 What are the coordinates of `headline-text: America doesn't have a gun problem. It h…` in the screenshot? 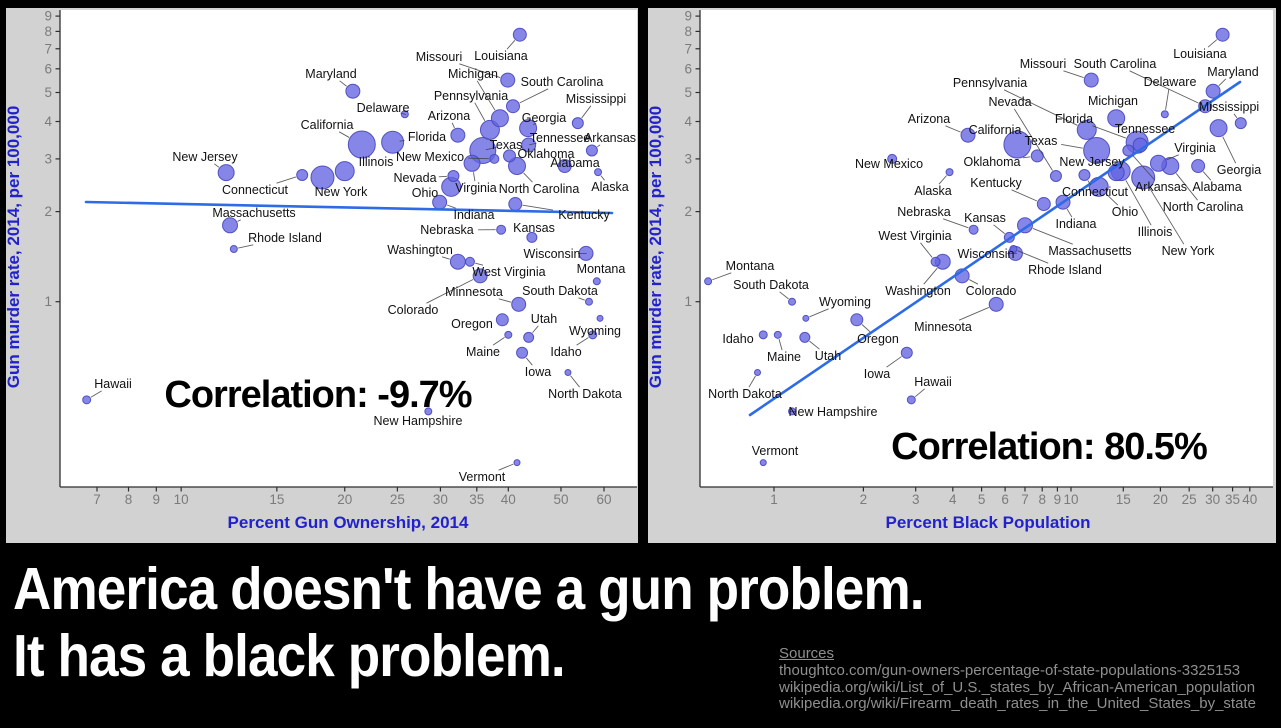 It's located at (469, 623).